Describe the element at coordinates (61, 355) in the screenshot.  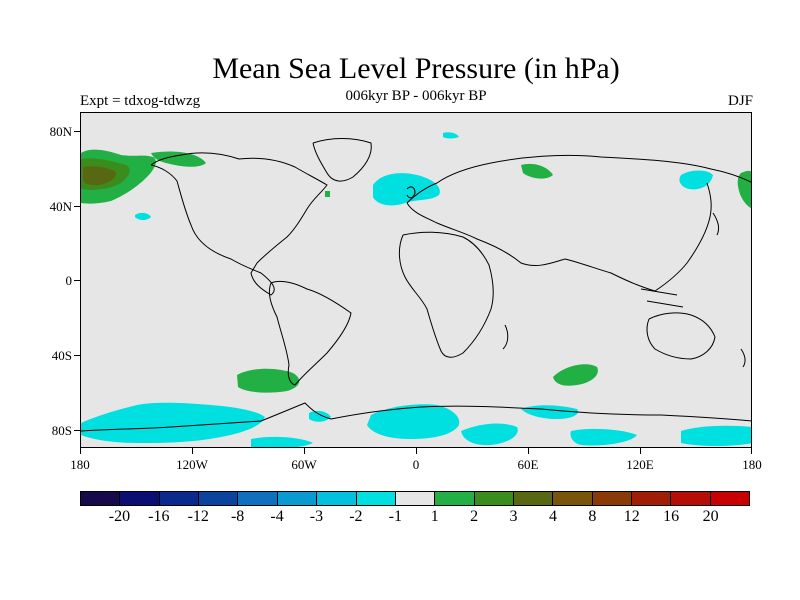
I see `lat-label-40s: 40S` at that location.